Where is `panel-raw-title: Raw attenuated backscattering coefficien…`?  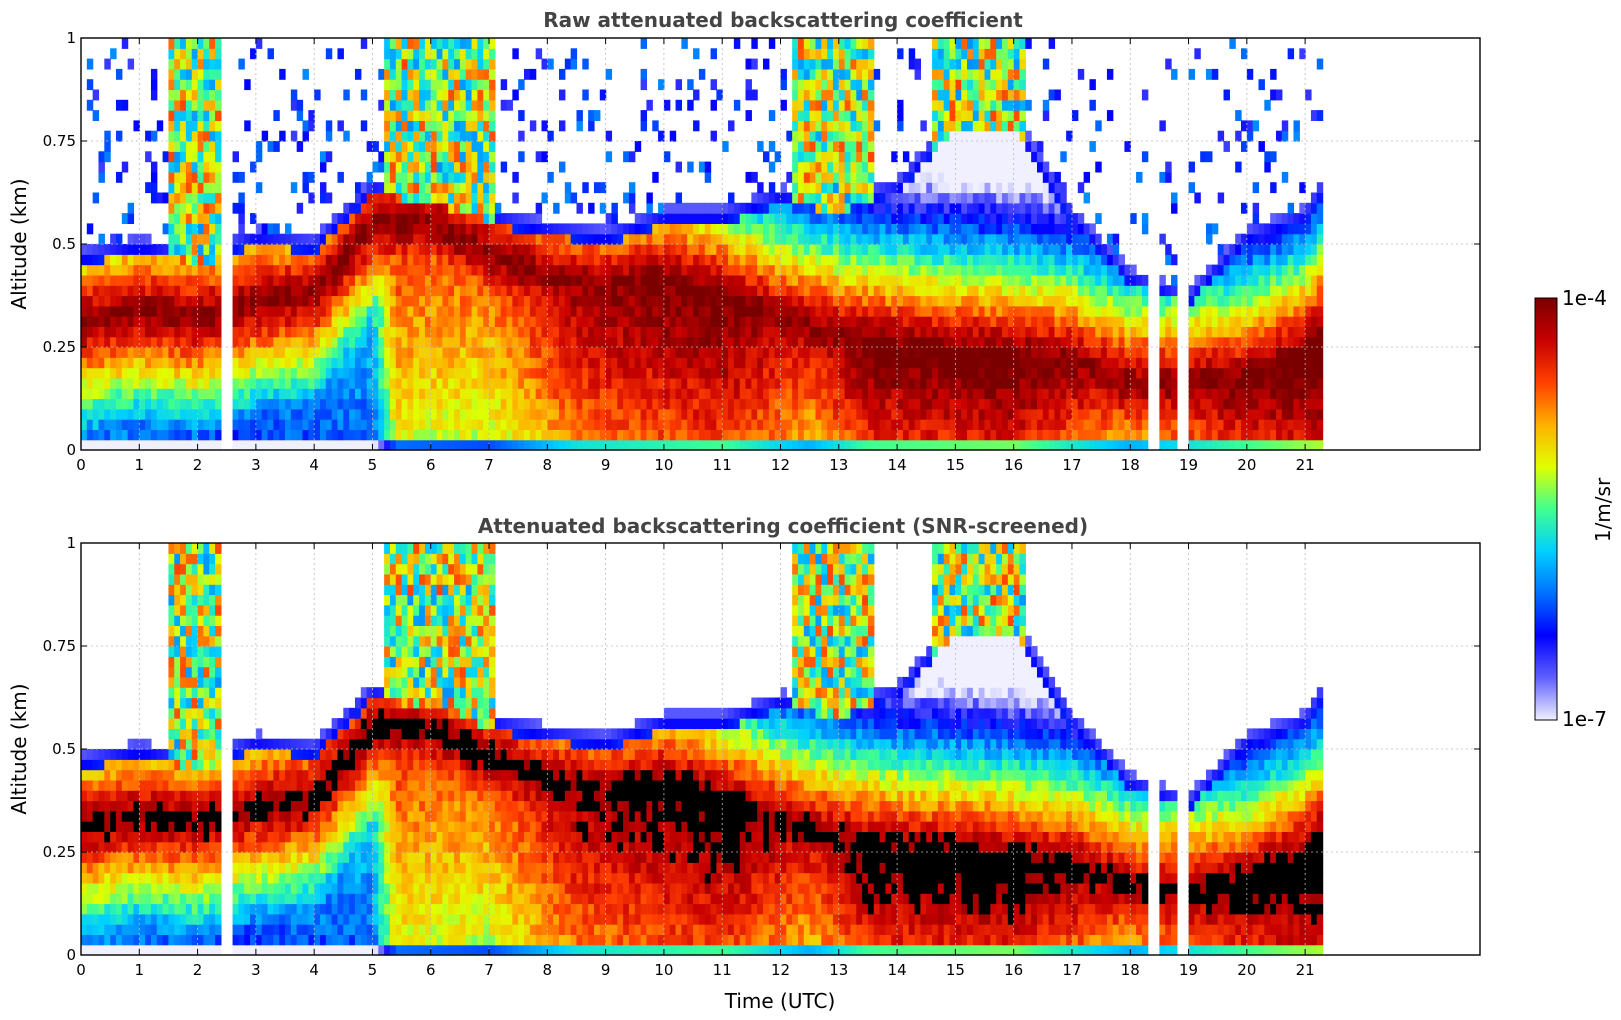
panel-raw-title: Raw attenuated backscattering coefficien… is located at coordinates (783, 20).